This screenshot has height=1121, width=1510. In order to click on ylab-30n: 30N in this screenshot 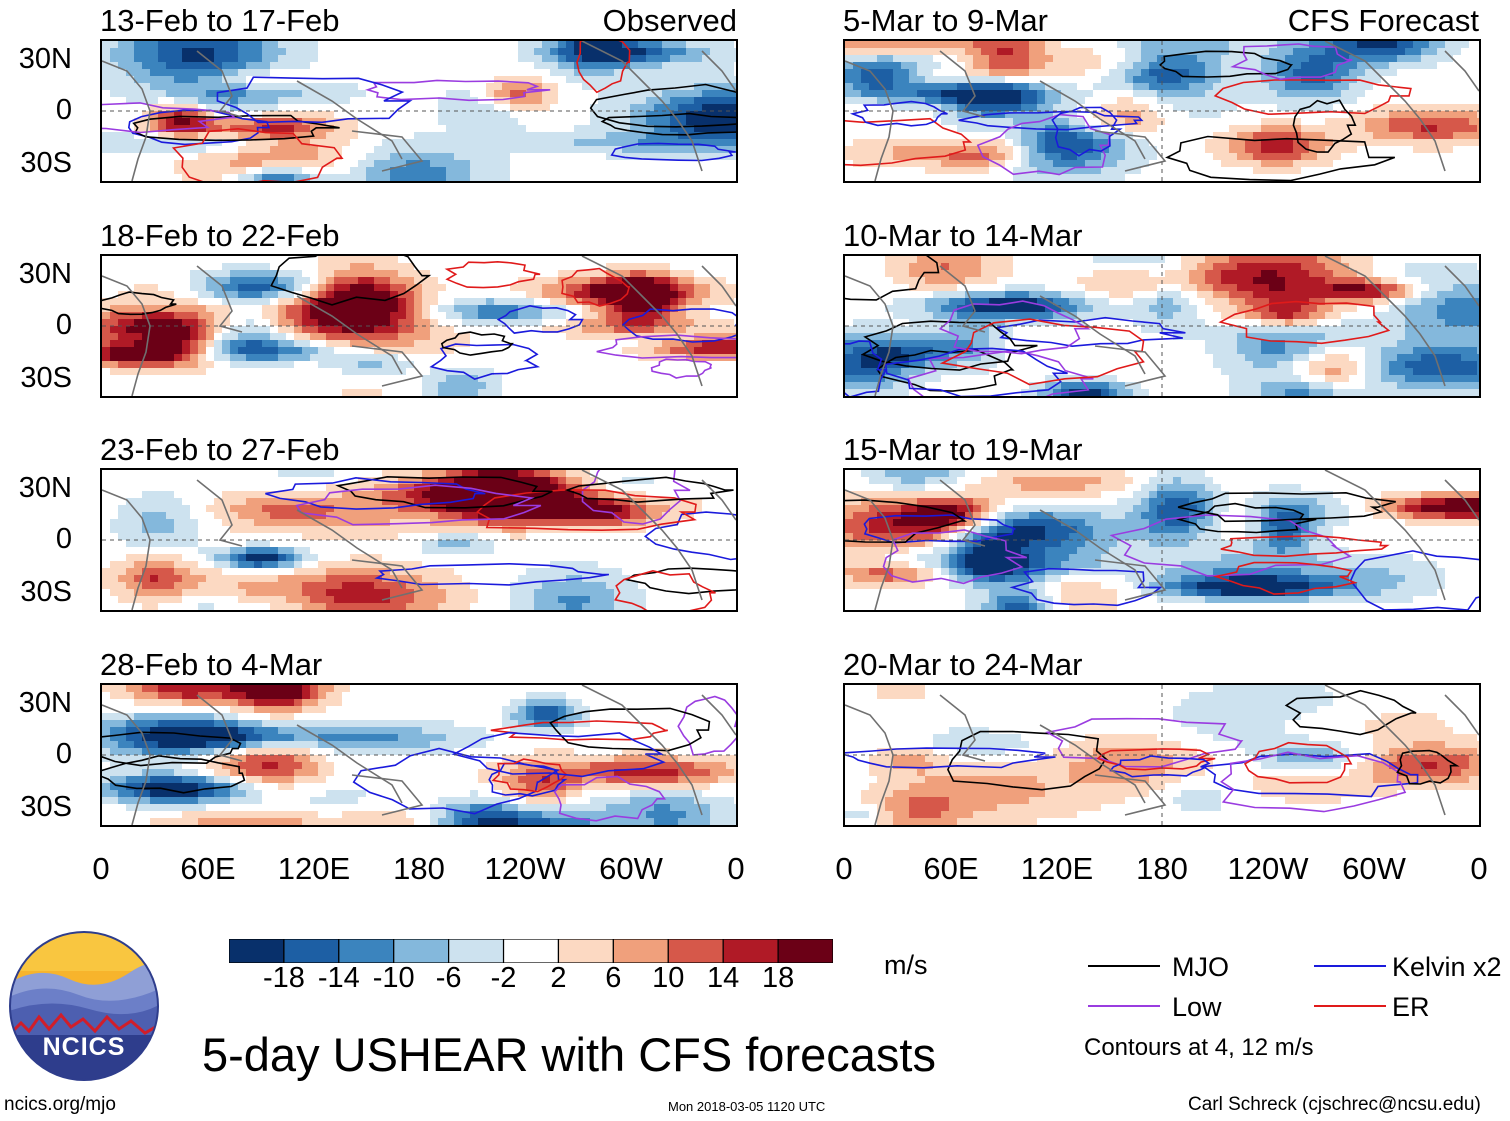, I will do `click(45, 488)`.